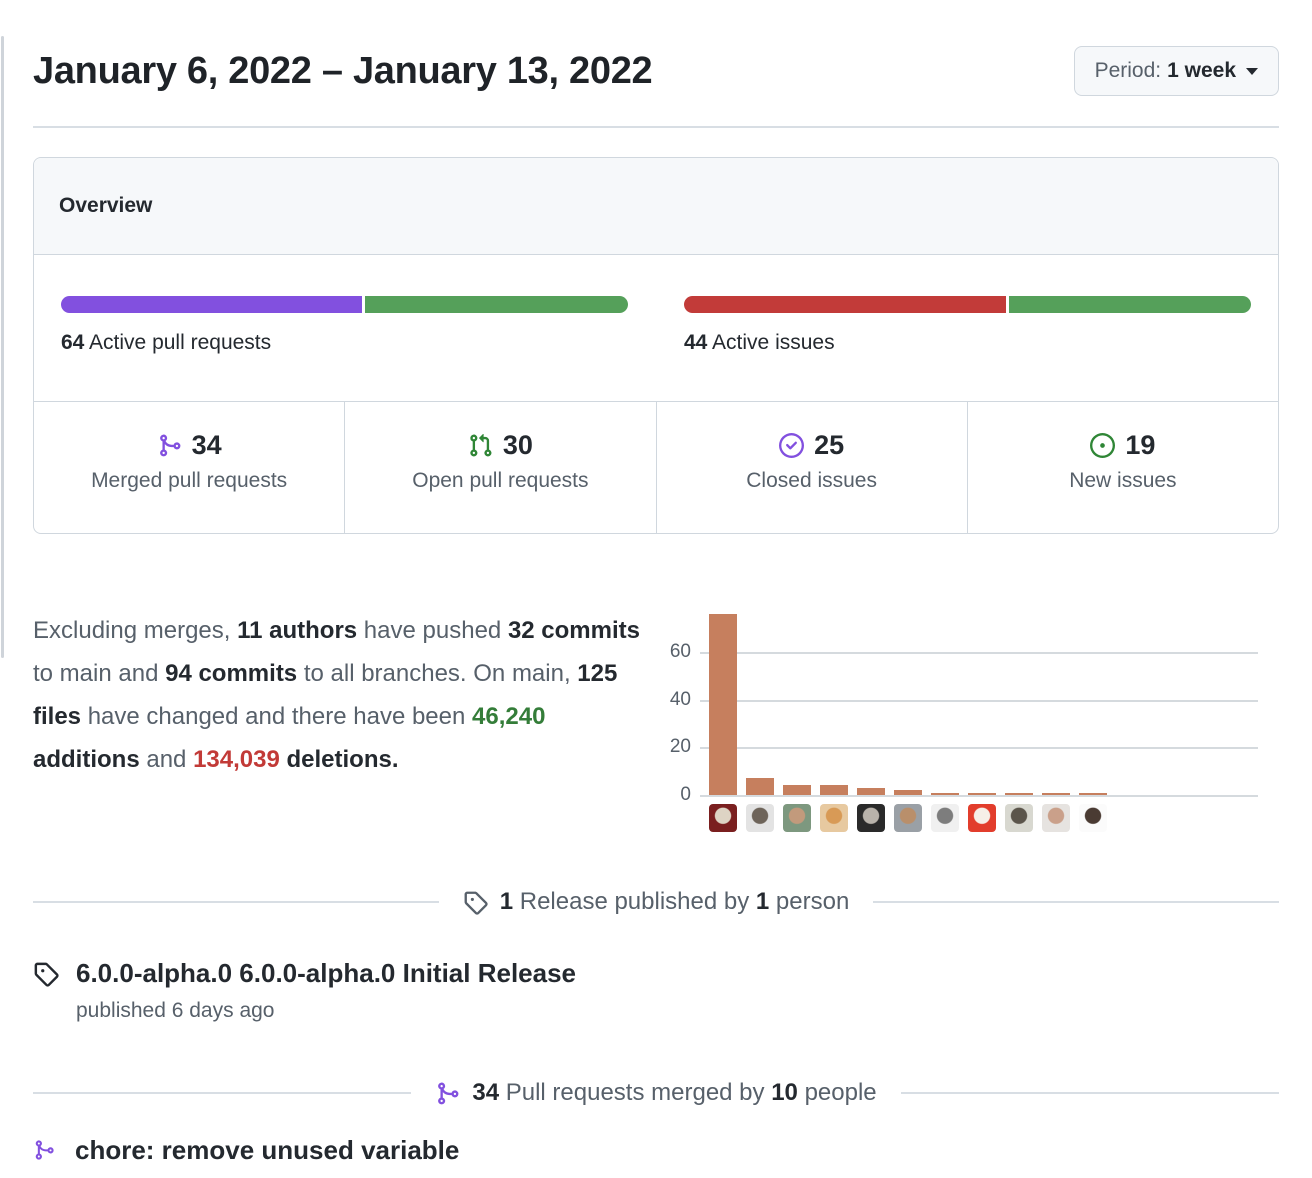 The height and width of the screenshot is (1178, 1312). I want to click on merged-pr-list-item: chore: remove unused variable, so click(656, 1150).